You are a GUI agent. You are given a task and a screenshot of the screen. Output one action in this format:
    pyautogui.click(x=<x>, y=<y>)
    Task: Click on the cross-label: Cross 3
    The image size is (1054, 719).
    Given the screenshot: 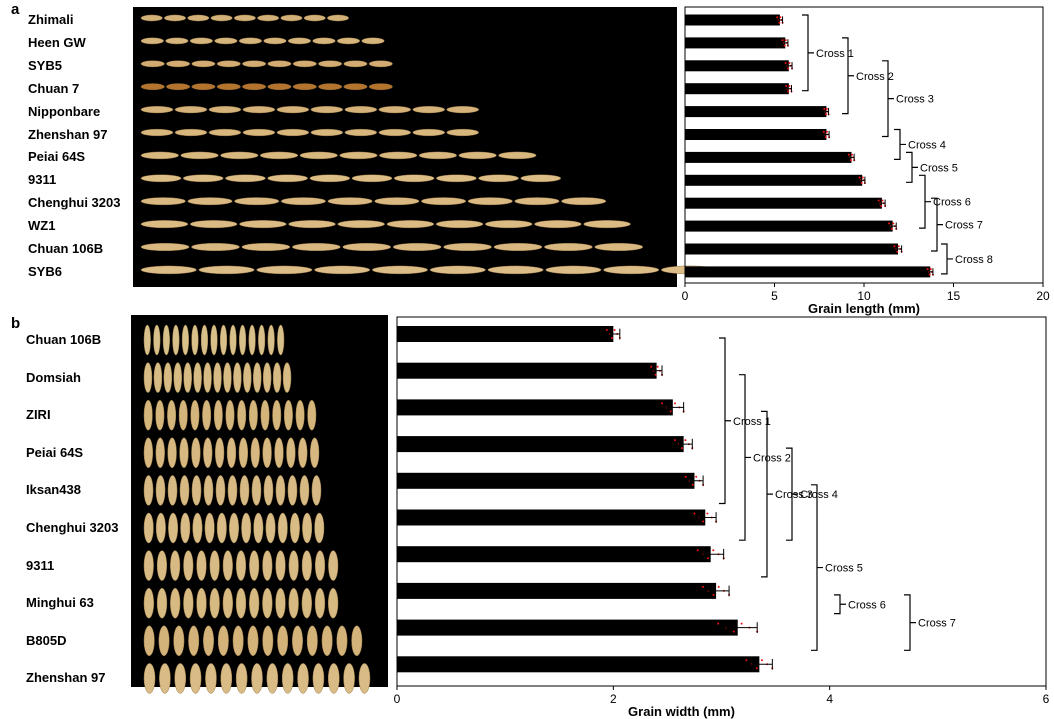 What is the action you would take?
    pyautogui.click(x=915, y=100)
    